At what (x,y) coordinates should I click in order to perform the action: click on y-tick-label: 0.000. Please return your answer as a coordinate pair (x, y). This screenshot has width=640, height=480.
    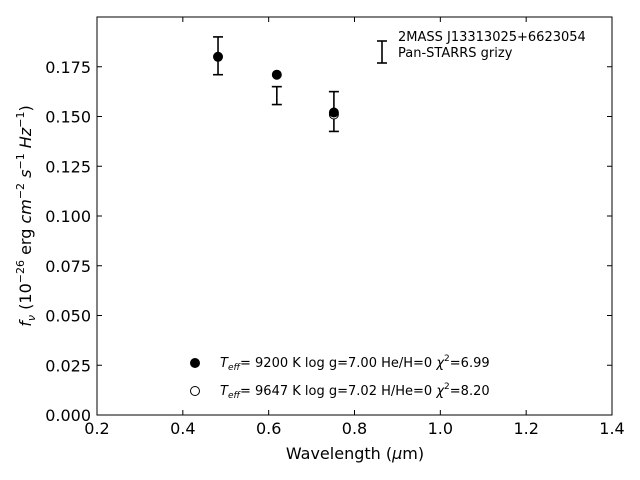
    Looking at the image, I should click on (68, 415).